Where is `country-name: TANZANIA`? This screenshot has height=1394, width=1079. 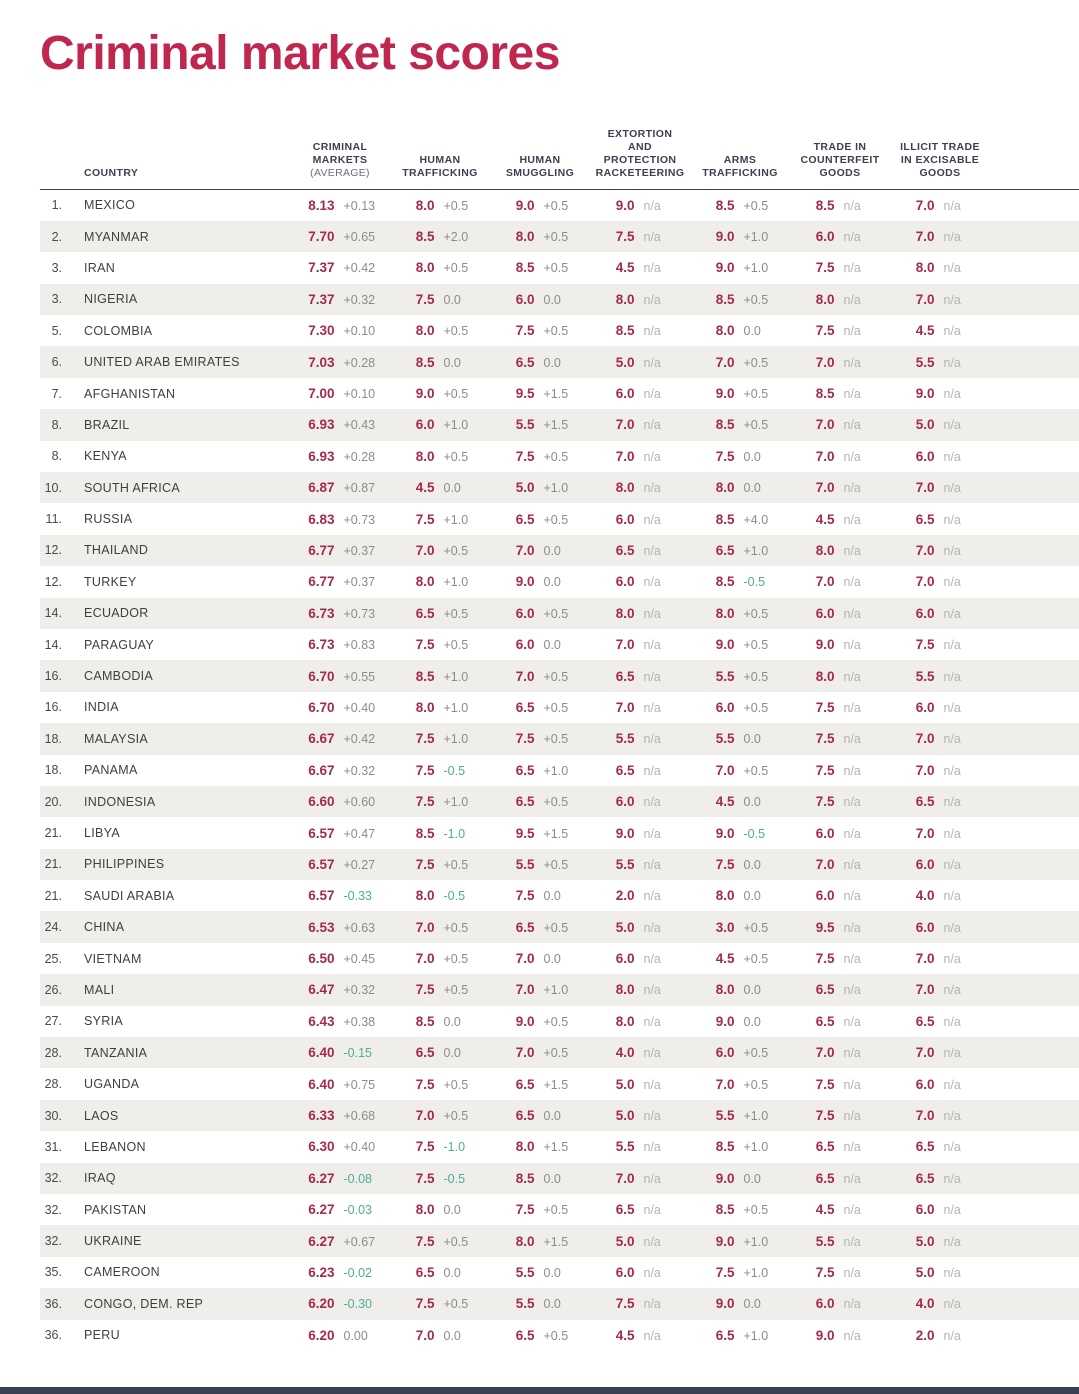
country-name: TANZANIA is located at coordinates (116, 1052).